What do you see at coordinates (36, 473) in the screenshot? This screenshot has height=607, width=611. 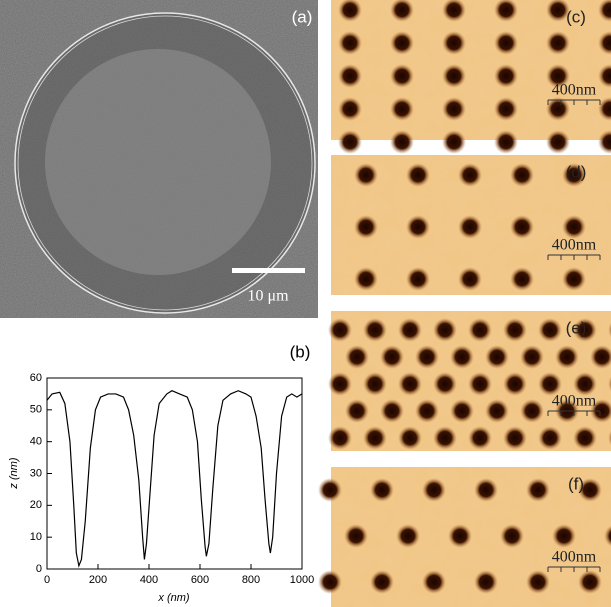 I see `y-tick-label: 30` at bounding box center [36, 473].